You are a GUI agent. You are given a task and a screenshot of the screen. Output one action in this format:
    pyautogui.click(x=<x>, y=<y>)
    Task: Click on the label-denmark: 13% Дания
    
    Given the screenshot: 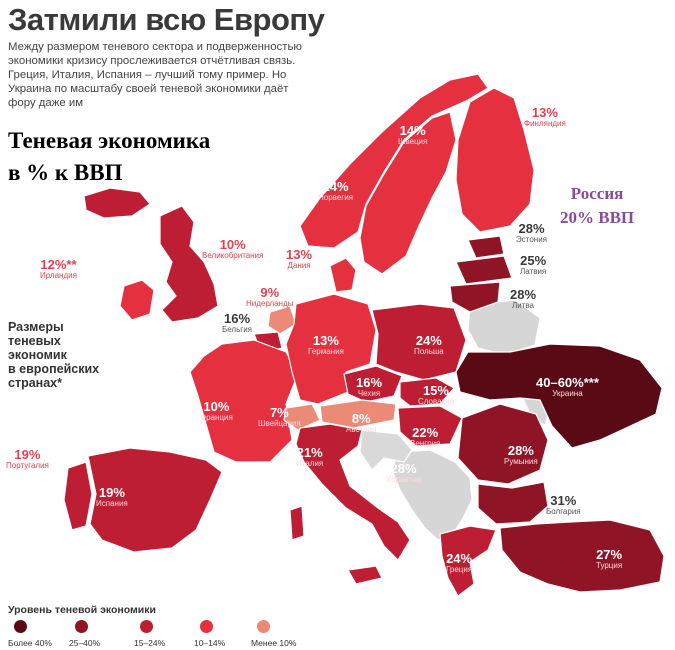 What is the action you would take?
    pyautogui.click(x=299, y=258)
    